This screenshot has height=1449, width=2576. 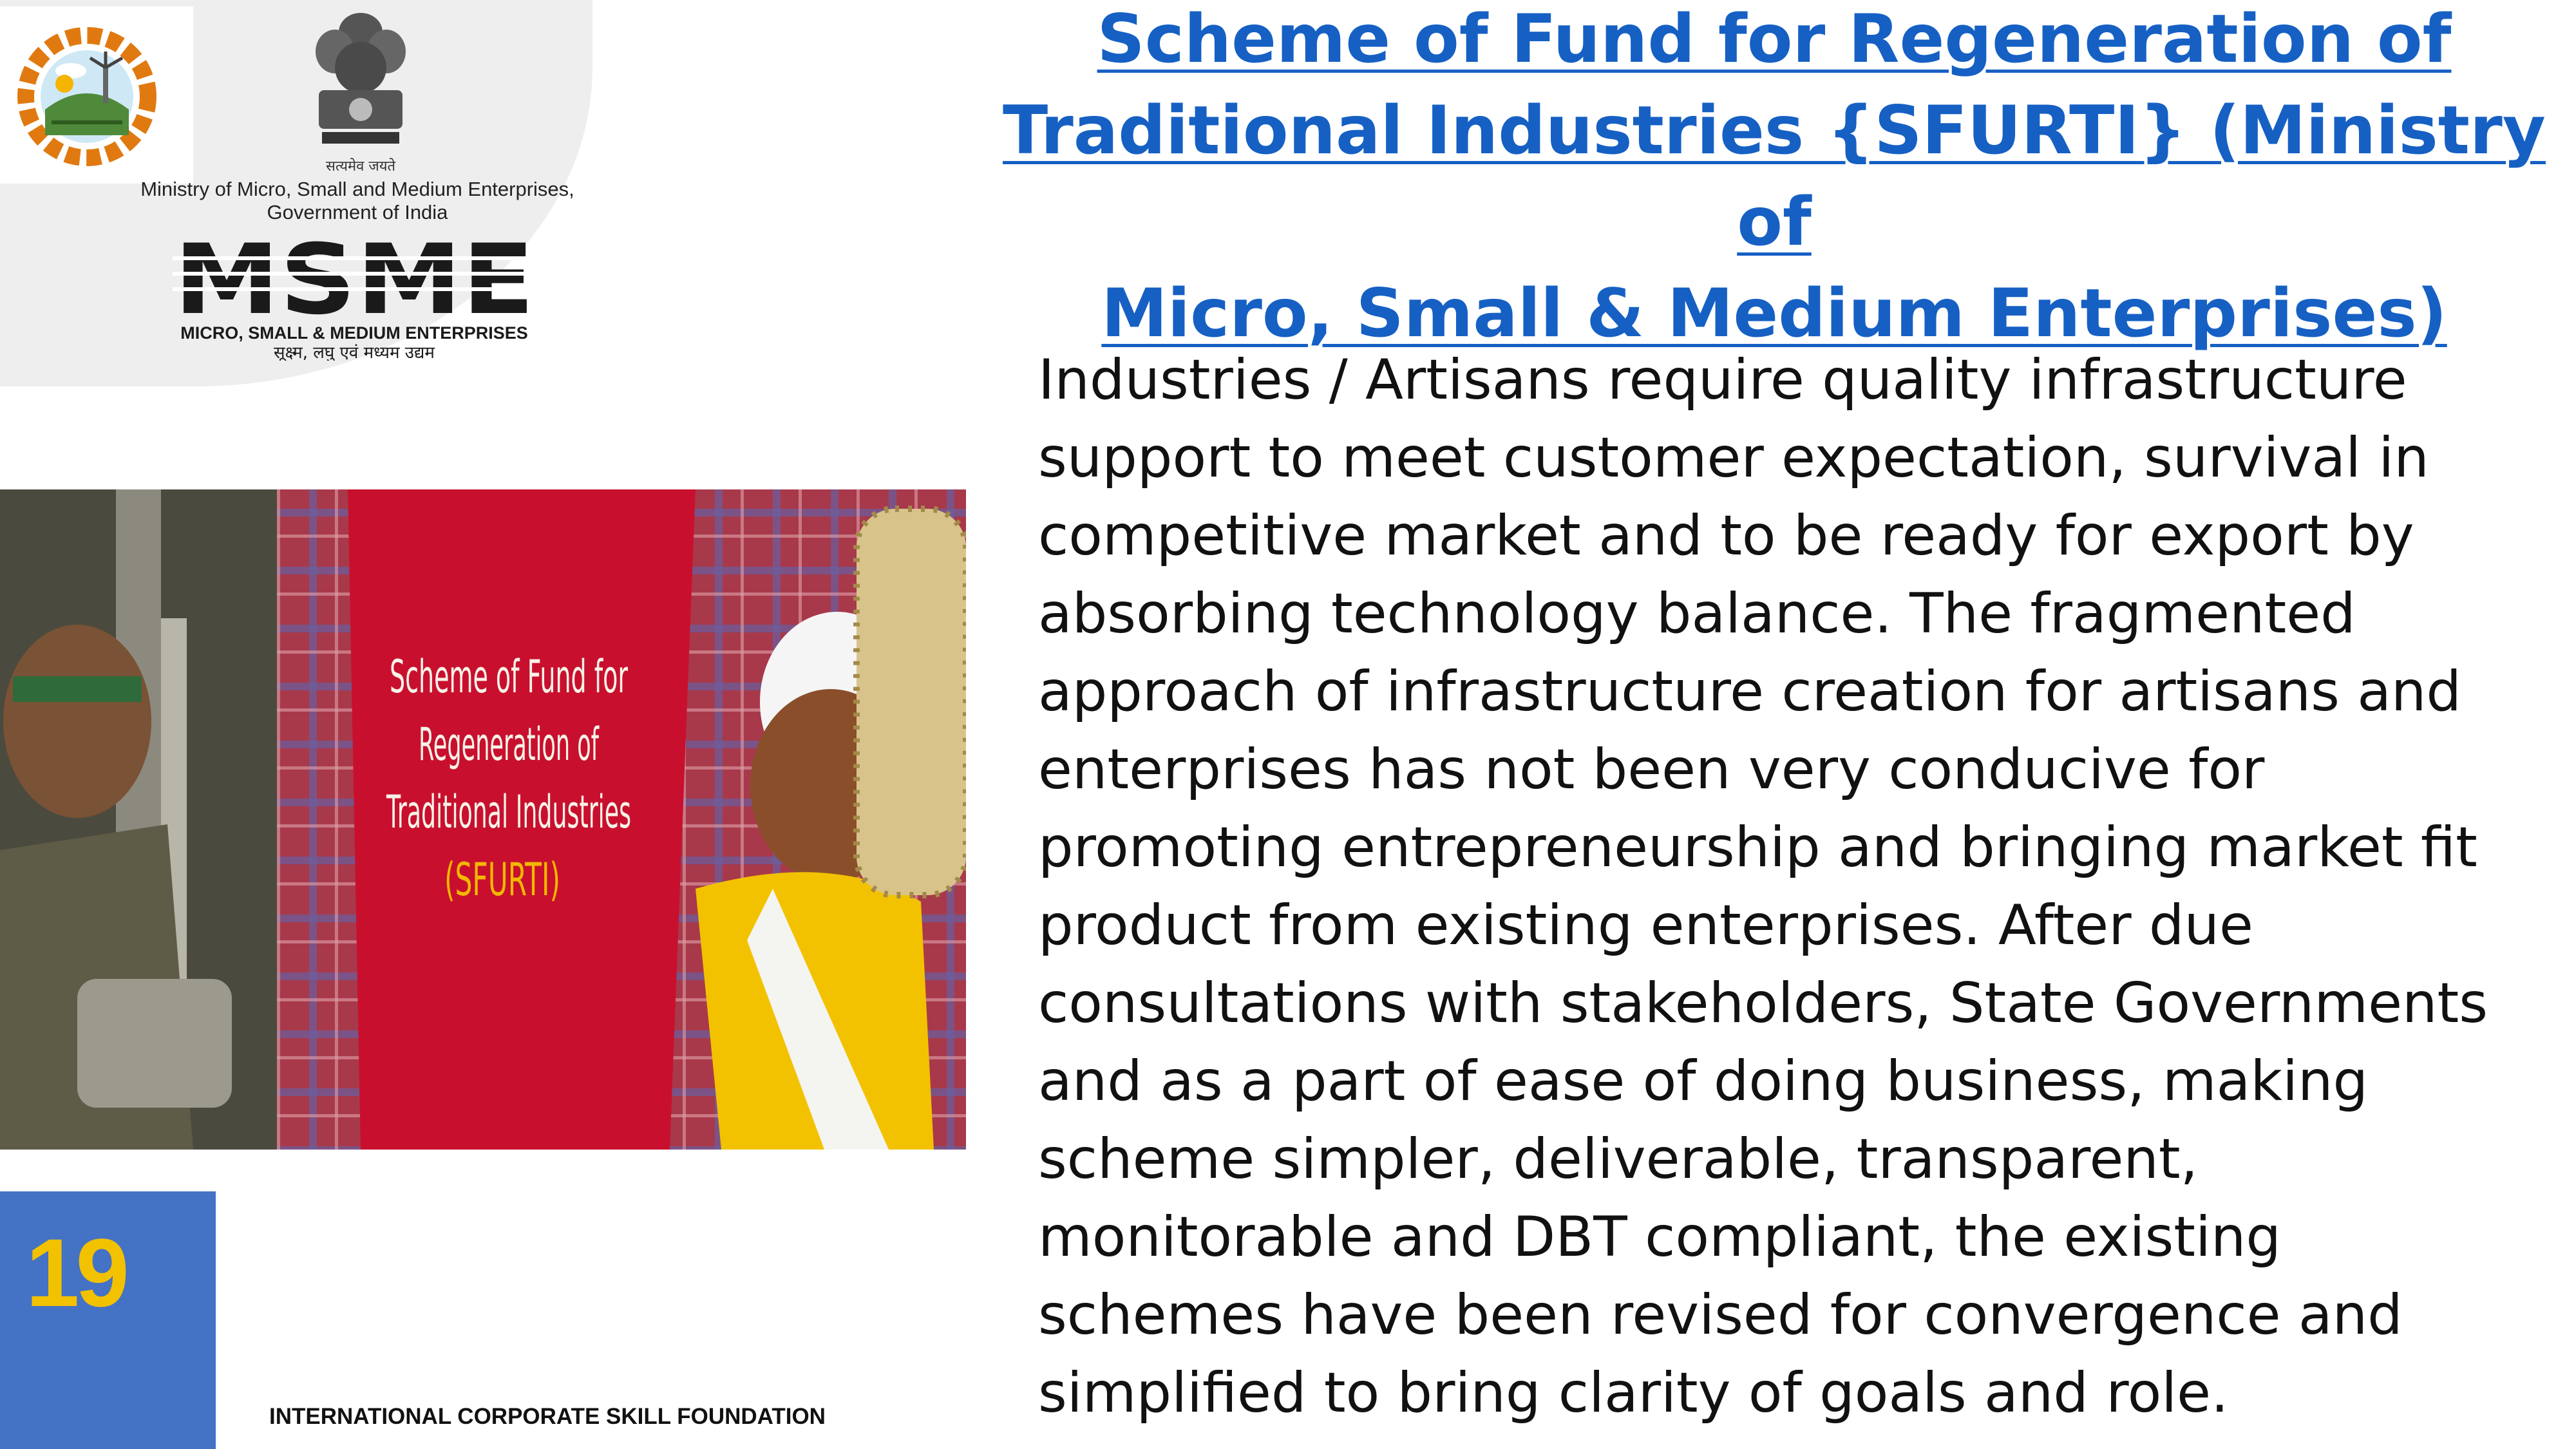 I want to click on banner-line: Traditional Industries, so click(x=509, y=812).